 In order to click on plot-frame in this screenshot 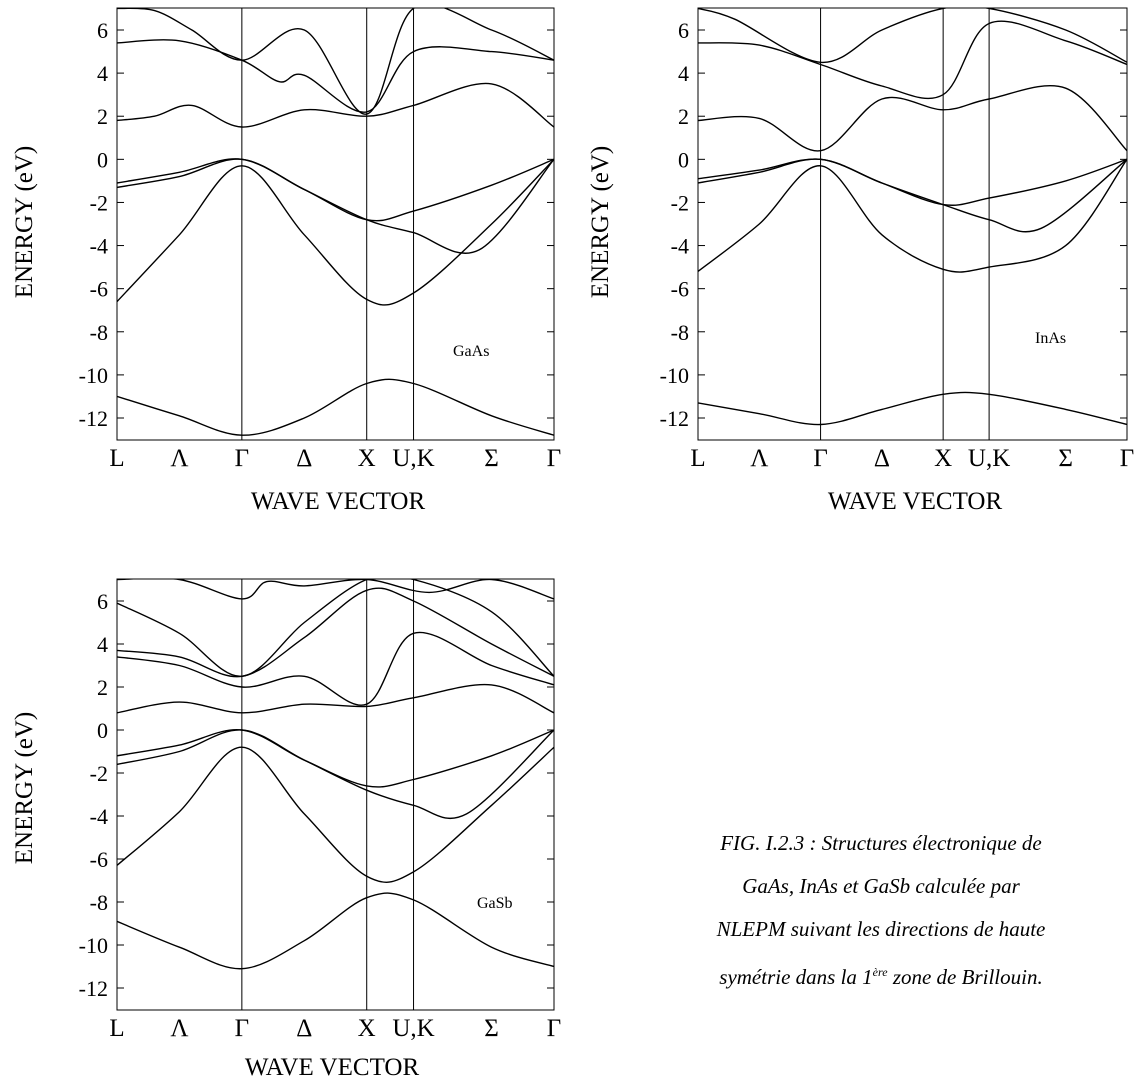, I will do `click(912, 224)`.